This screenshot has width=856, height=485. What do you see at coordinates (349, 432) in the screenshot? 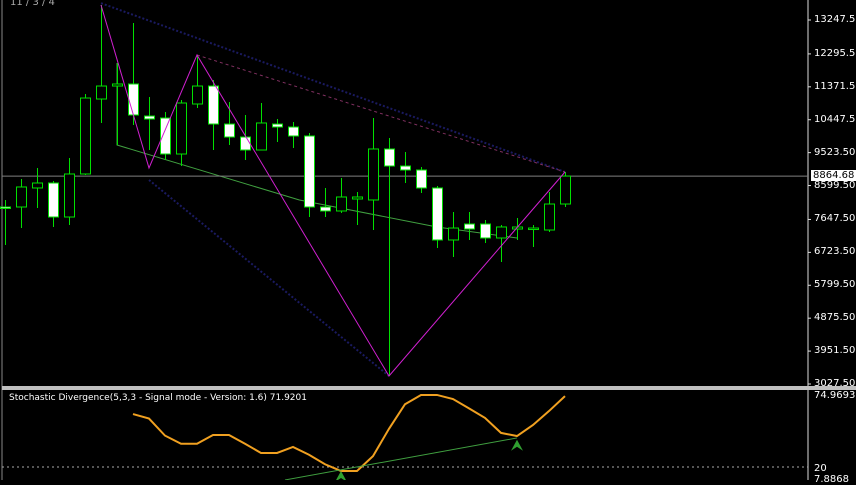
I see `stochastic-line` at bounding box center [349, 432].